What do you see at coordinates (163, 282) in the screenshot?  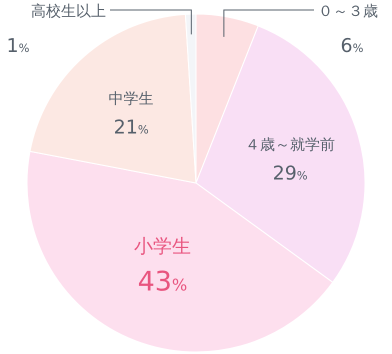 I see `data-label: 43%` at bounding box center [163, 282].